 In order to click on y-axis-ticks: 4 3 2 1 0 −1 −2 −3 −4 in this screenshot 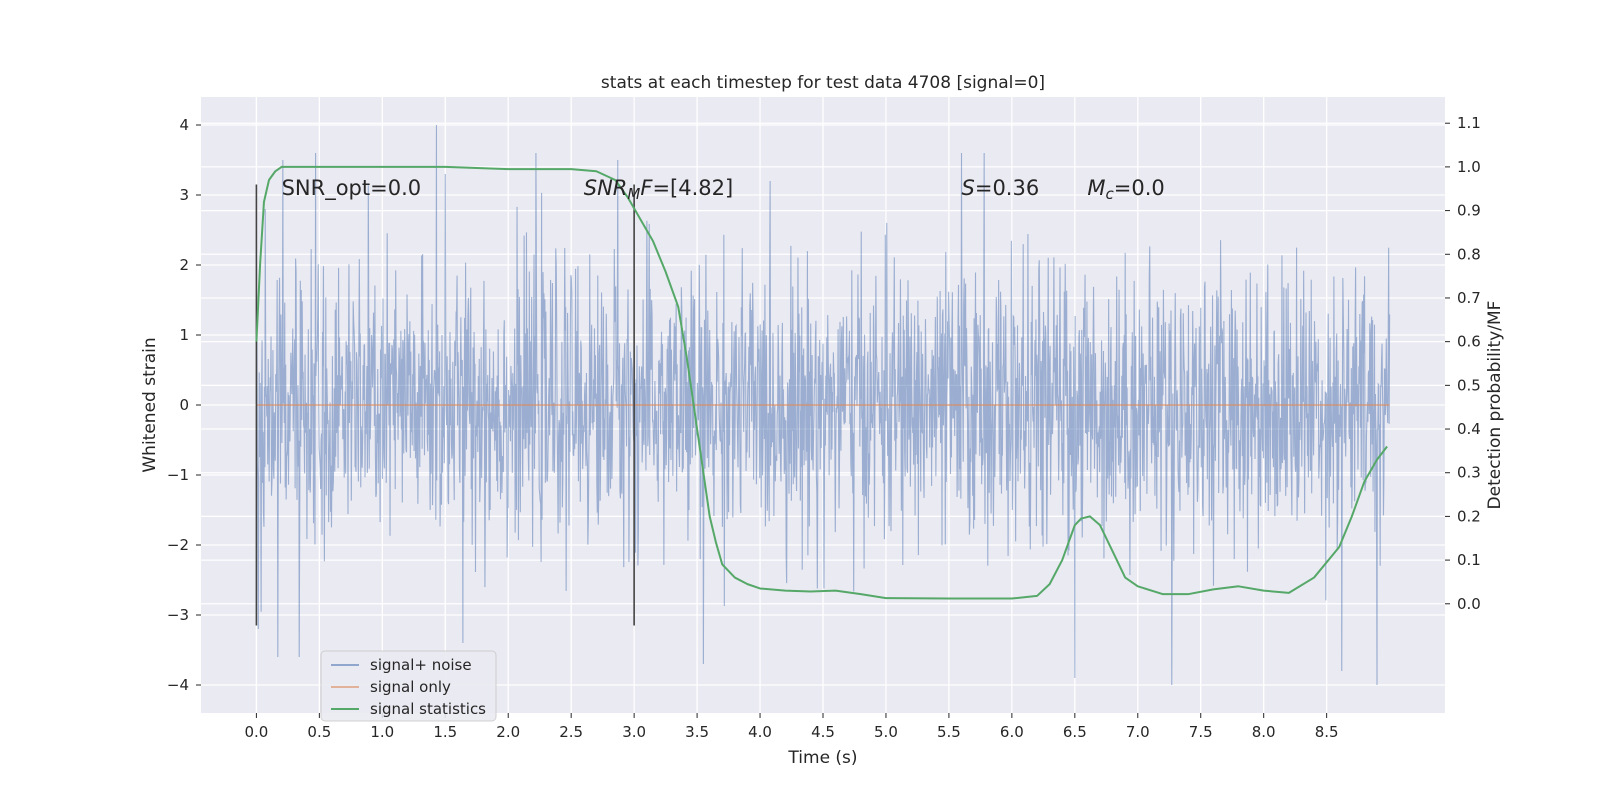, I will do `click(184, 405)`.